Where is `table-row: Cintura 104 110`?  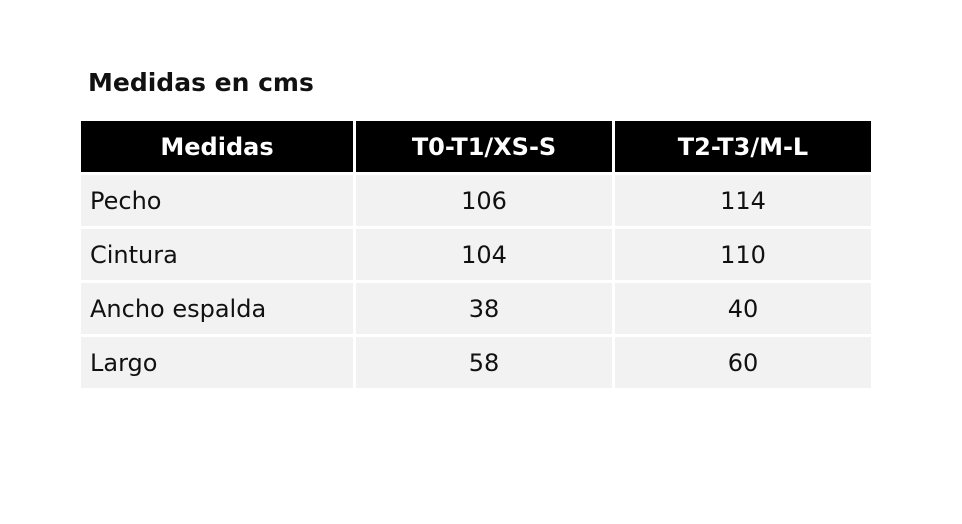 table-row: Cintura 104 110 is located at coordinates (476, 254).